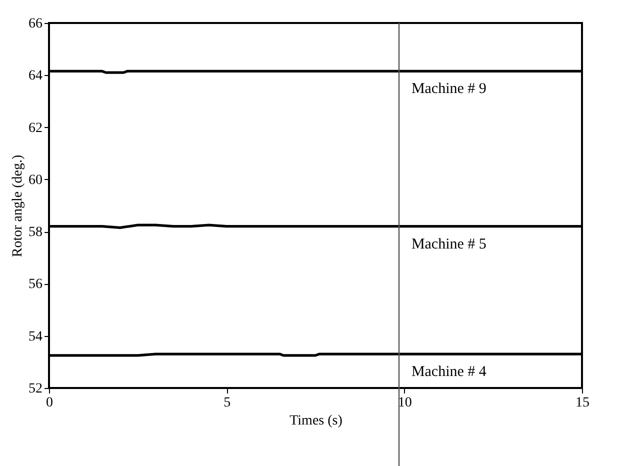 Image resolution: width=629 pixels, height=466 pixels. I want to click on y-axis-title: Rotor angle (deg.), so click(18, 206).